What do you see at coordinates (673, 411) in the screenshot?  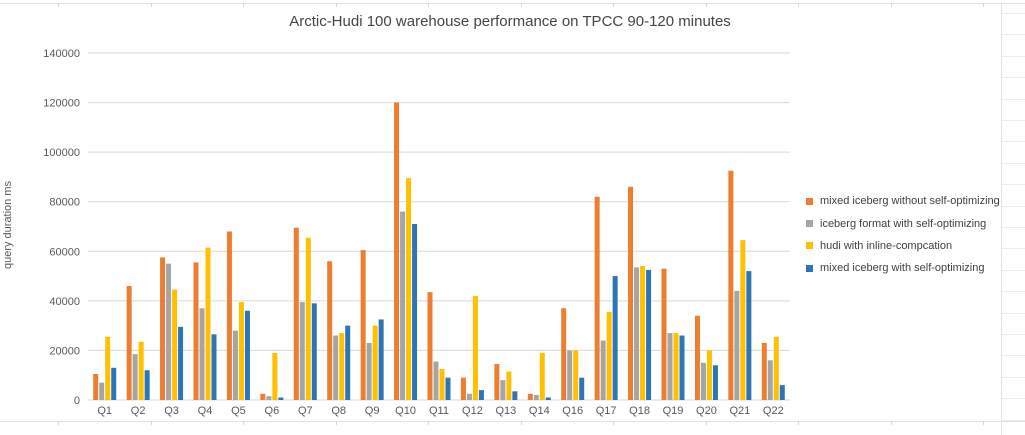 I see `x-tick-label: Q19` at bounding box center [673, 411].